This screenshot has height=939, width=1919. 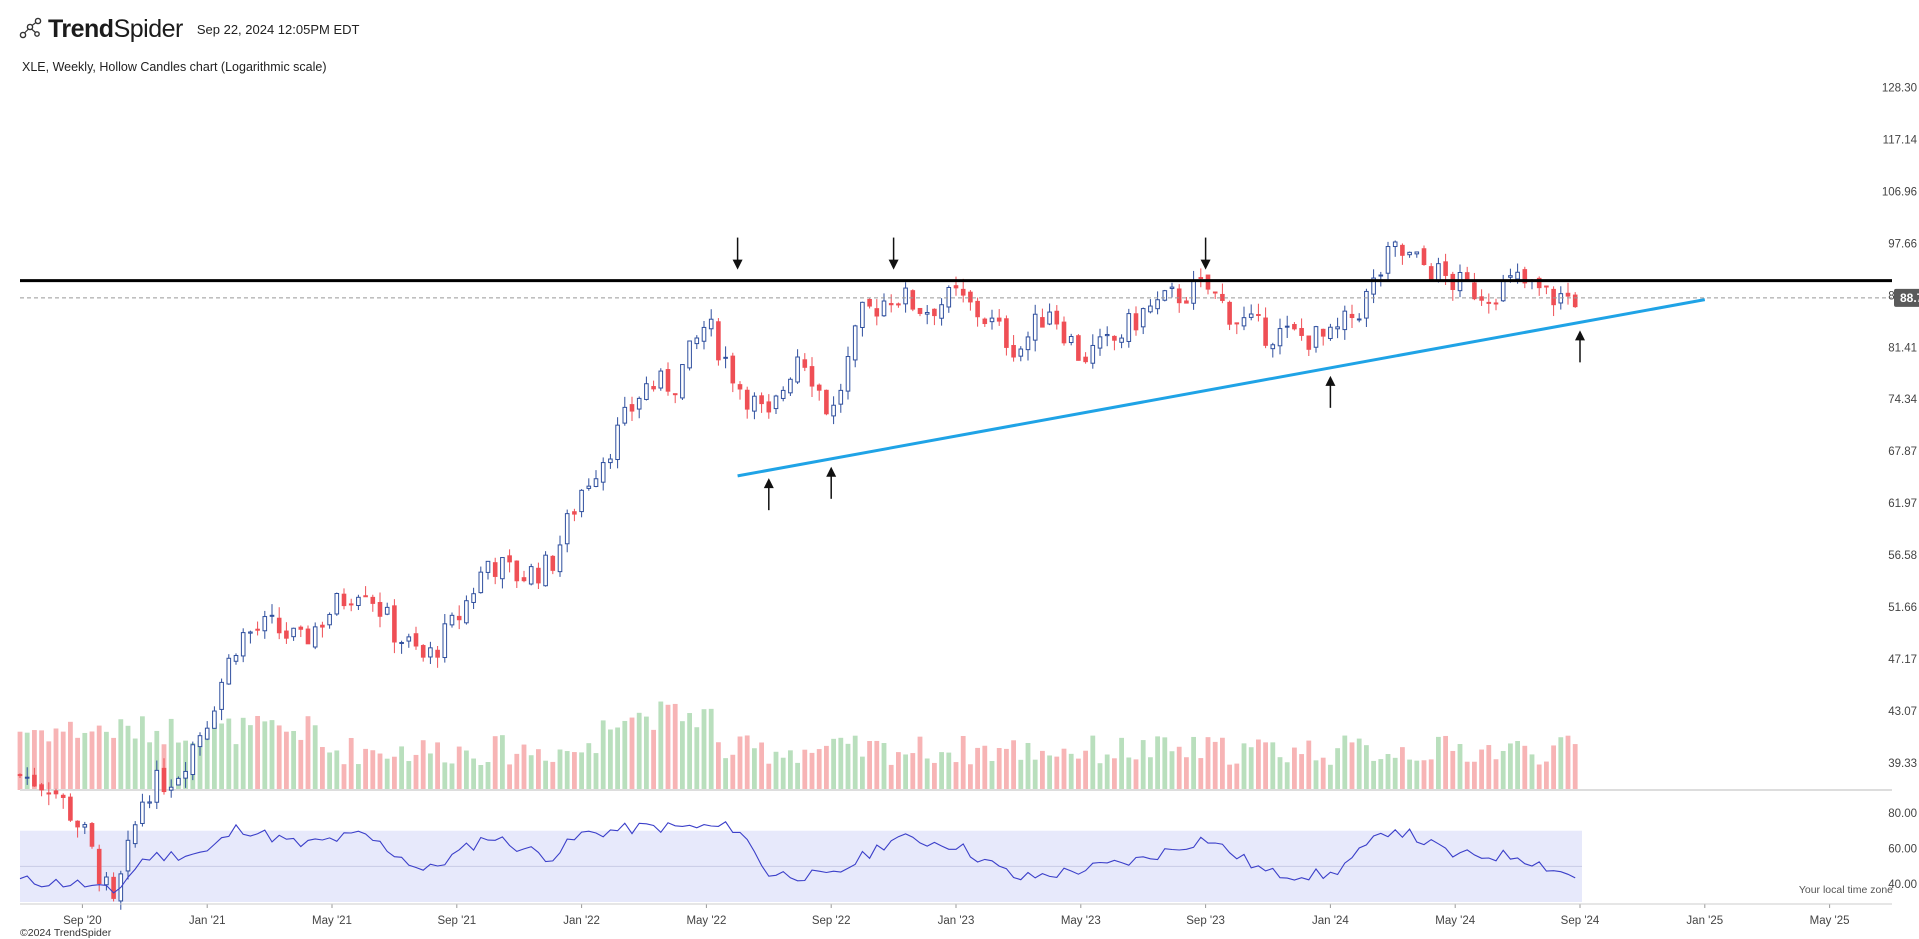 What do you see at coordinates (1902, 660) in the screenshot?
I see `y-tick-label: 47.17` at bounding box center [1902, 660].